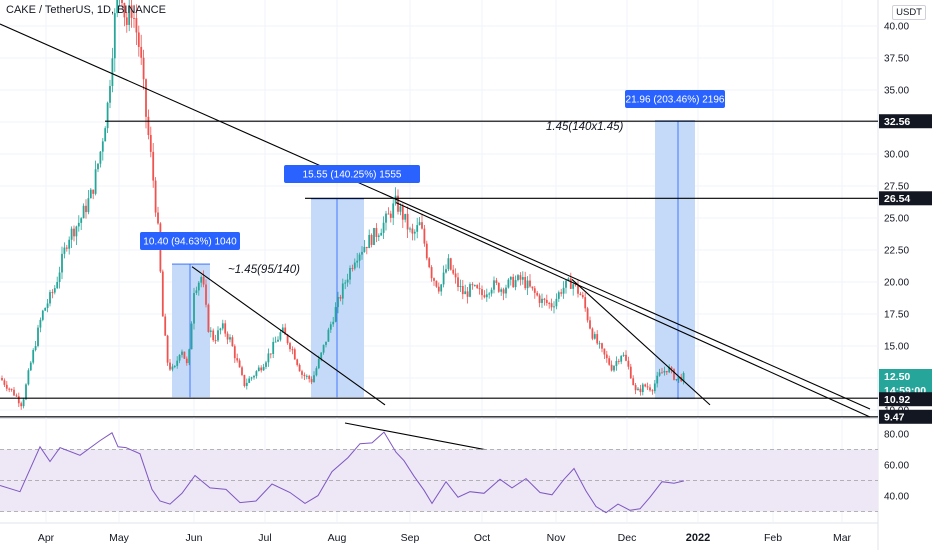 This screenshot has height=550, width=932. What do you see at coordinates (675, 260) in the screenshot?
I see `measure-box` at bounding box center [675, 260].